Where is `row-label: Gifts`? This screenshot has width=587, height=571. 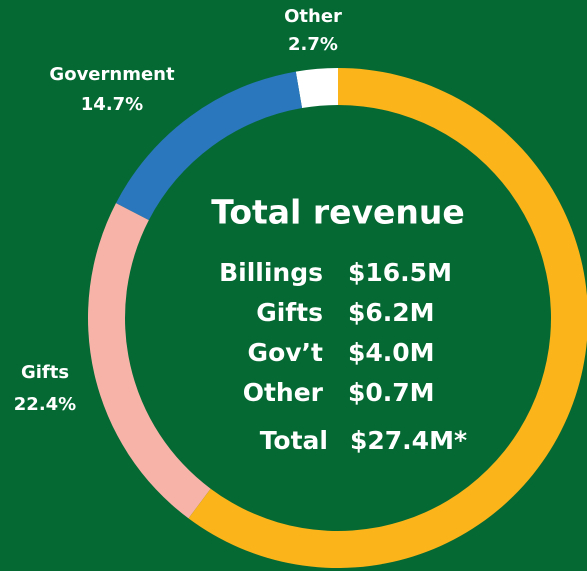 row-label: Gifts is located at coordinates (289, 312).